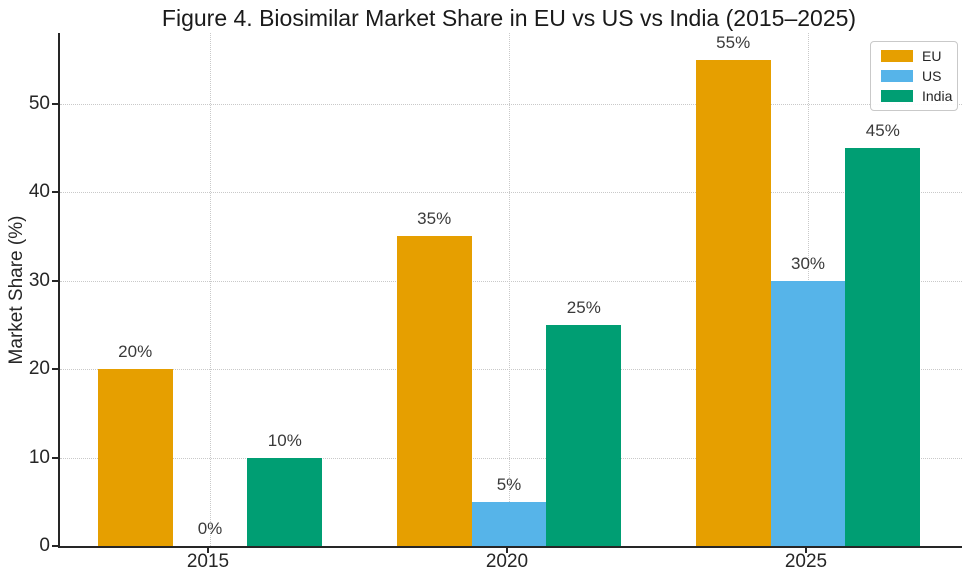 The image size is (969, 578). What do you see at coordinates (937, 96) in the screenshot?
I see `legend-label-india: India` at bounding box center [937, 96].